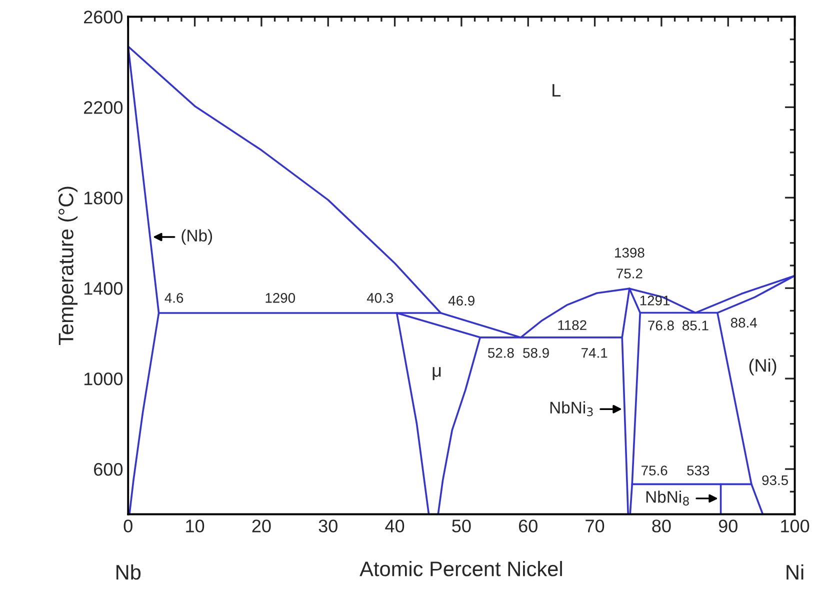 The width and height of the screenshot is (816, 598). I want to click on x-tick-label: 50, so click(461, 526).